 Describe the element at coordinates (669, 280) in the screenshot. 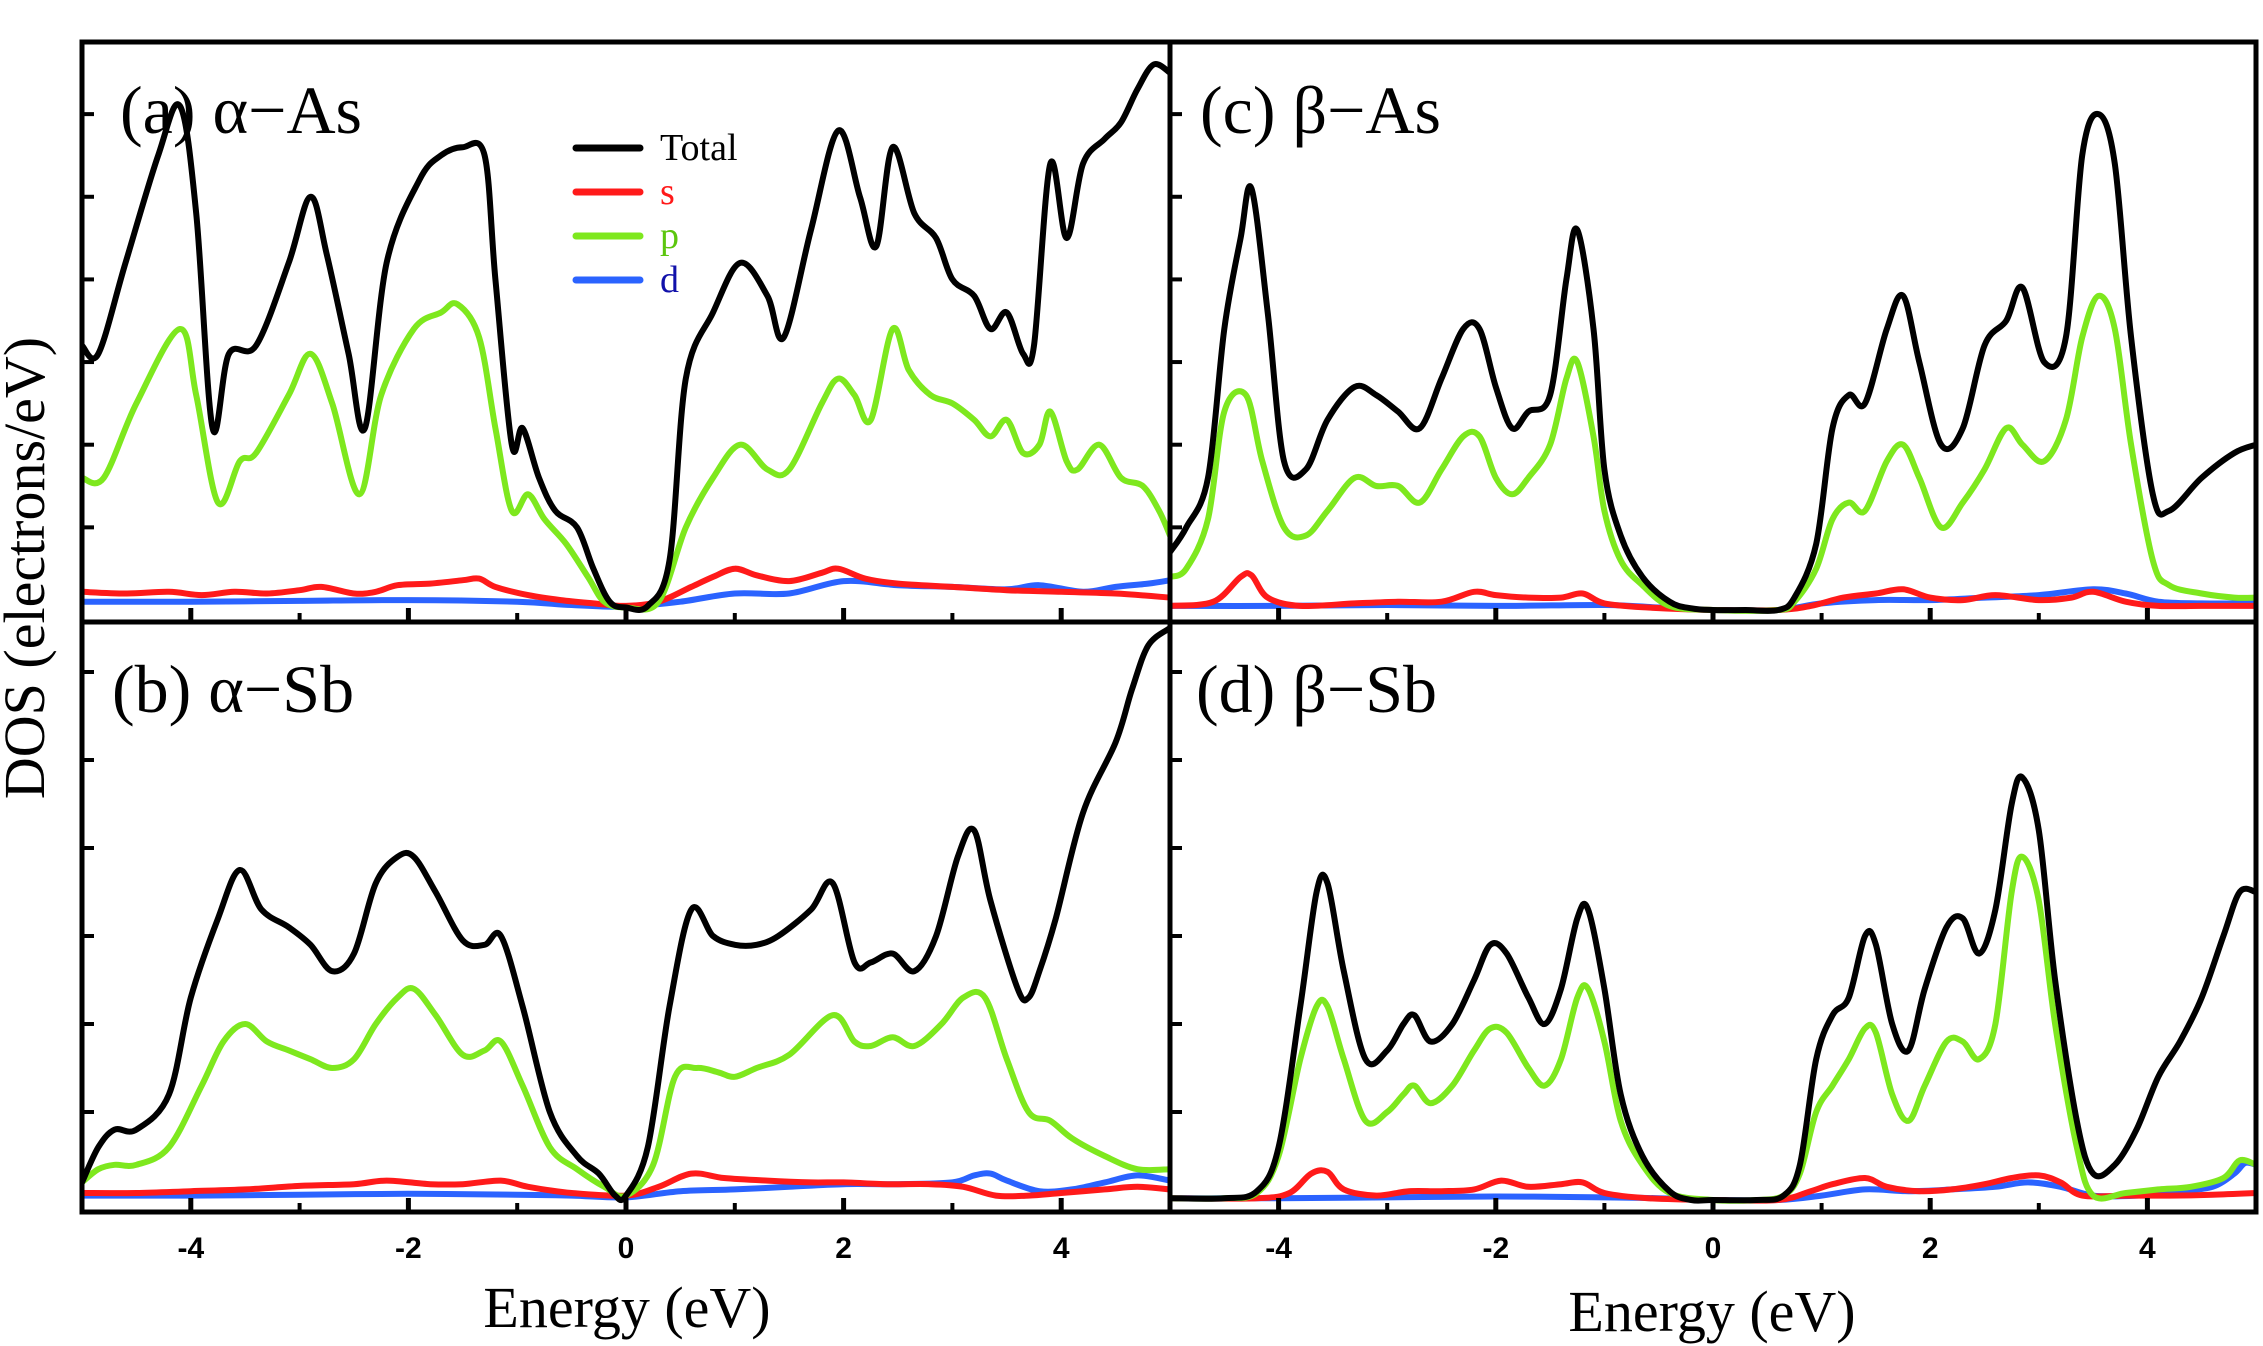

I see `legend-label-d: d` at that location.